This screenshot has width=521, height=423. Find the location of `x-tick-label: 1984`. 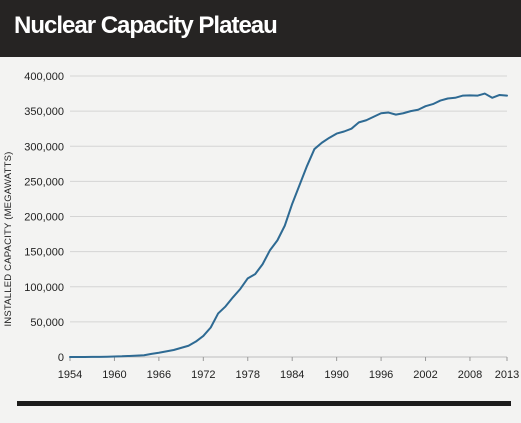

x-tick-label: 1984 is located at coordinates (292, 375).